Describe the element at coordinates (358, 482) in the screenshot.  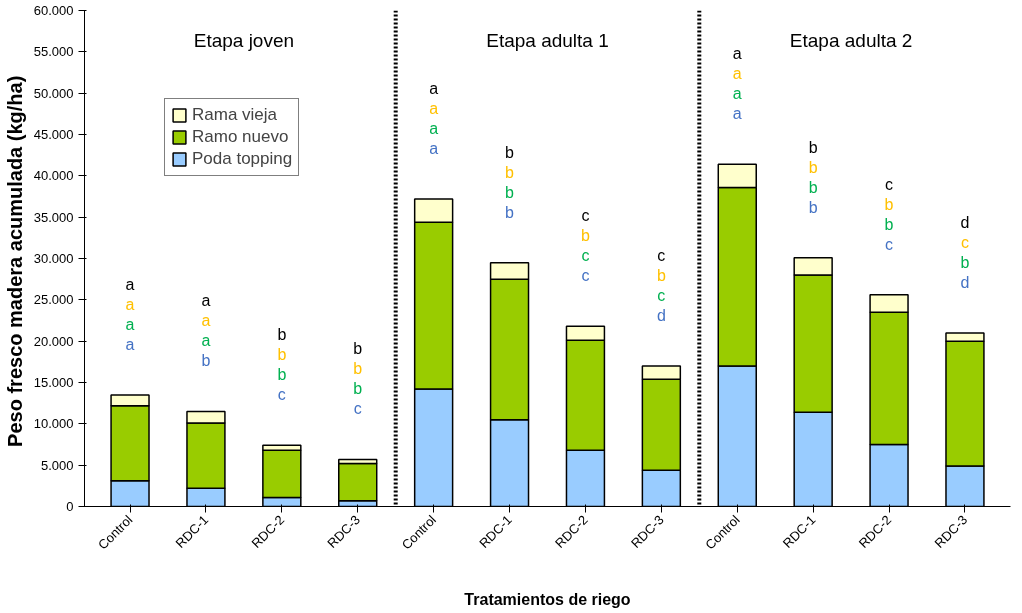
I see `bar` at that location.